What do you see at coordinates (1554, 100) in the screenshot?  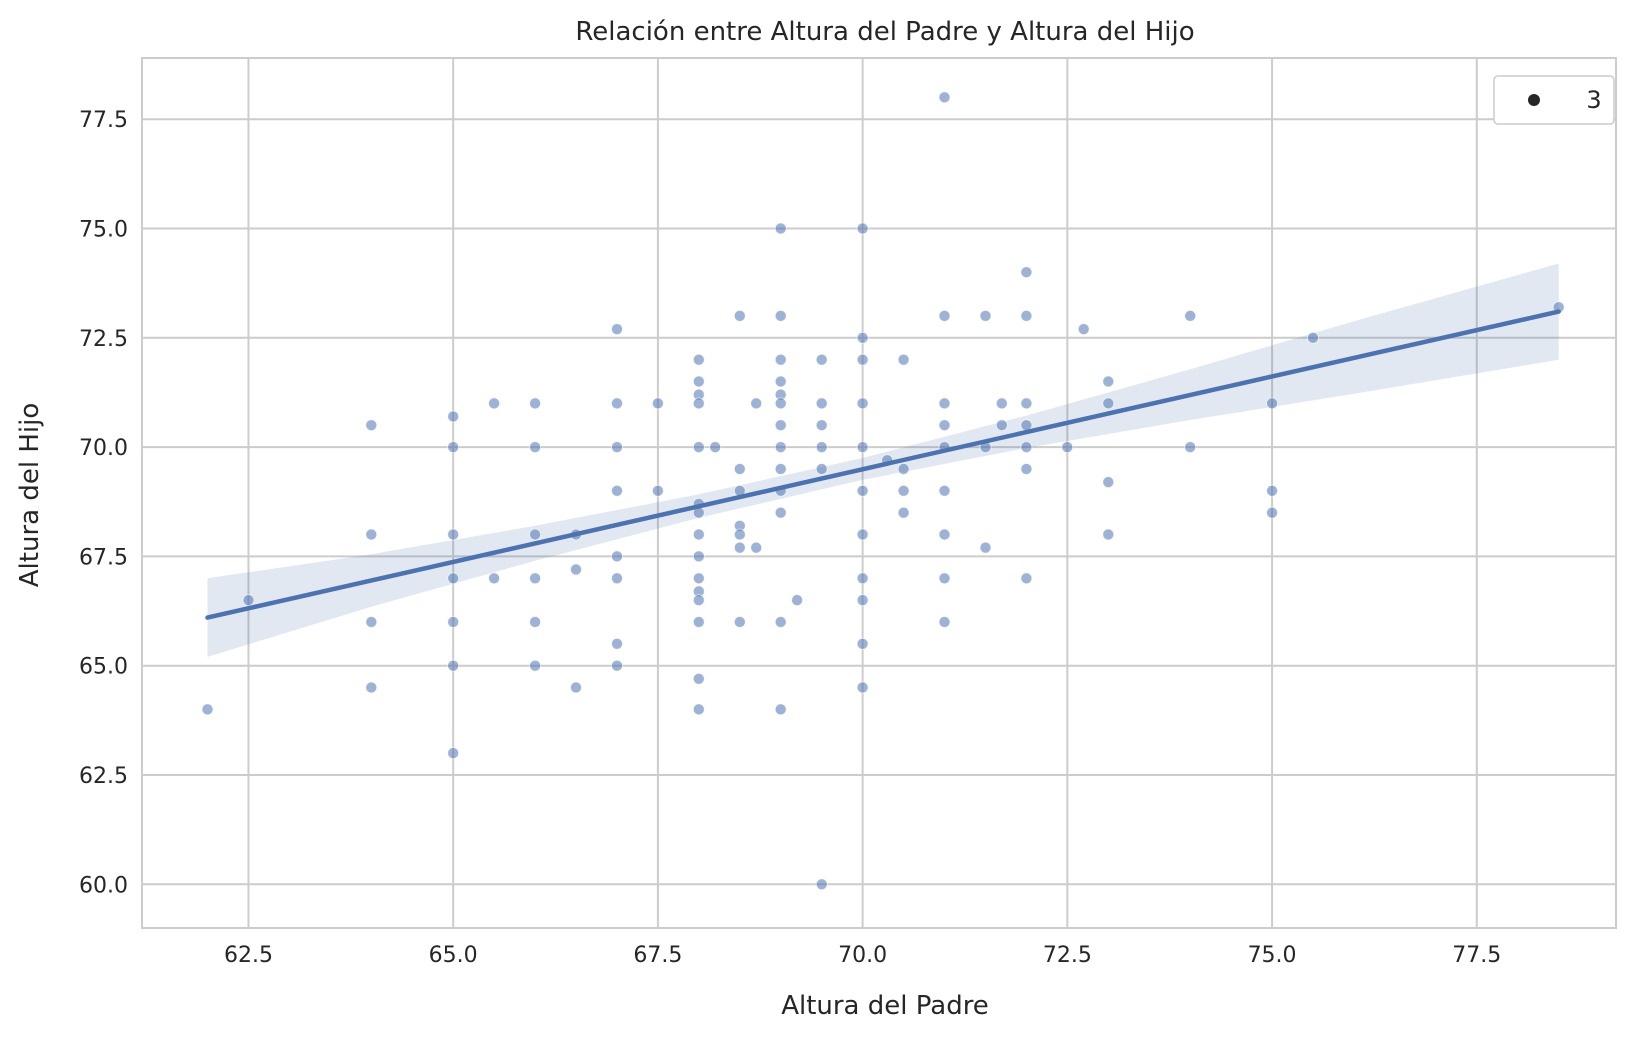 I see `legend: 3` at bounding box center [1554, 100].